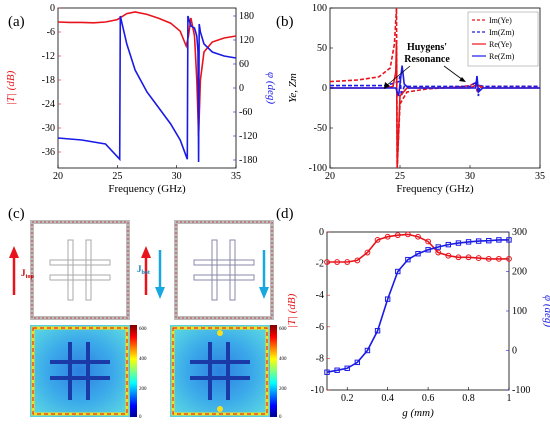 This screenshot has width=550, height=425. What do you see at coordinates (285, 22) in the screenshot?
I see `panel-label-b: (b)` at bounding box center [285, 22].